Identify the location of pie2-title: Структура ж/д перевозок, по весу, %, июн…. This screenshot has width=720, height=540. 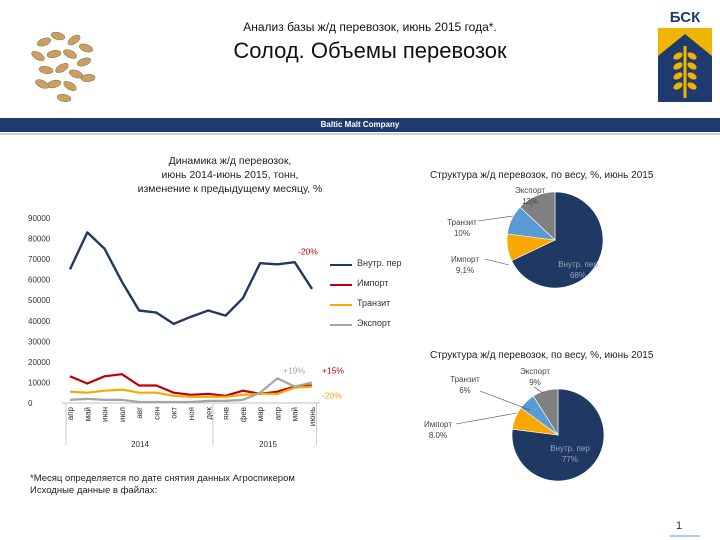
(542, 355).